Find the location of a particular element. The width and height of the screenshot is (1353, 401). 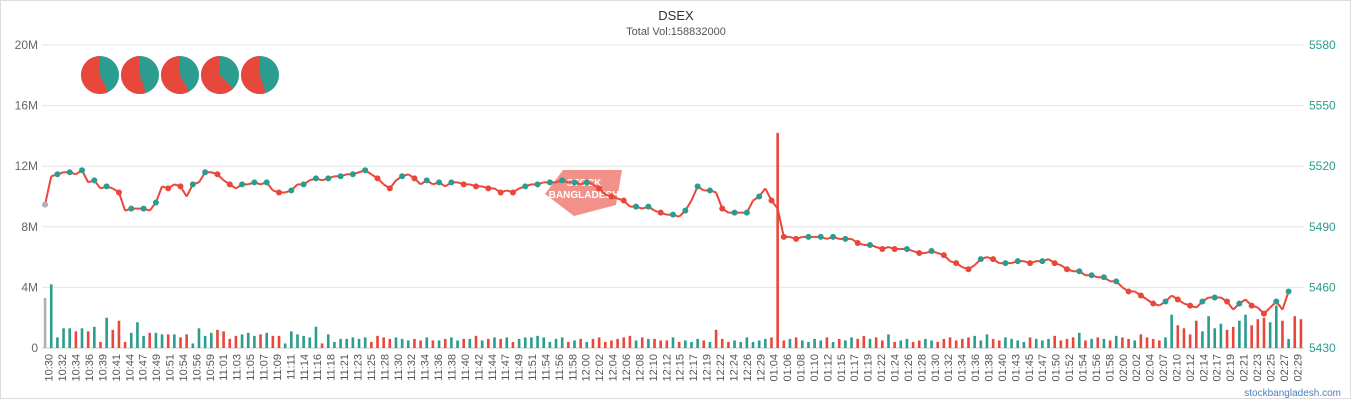

x-tick-label: 01:38 is located at coordinates (990, 368).